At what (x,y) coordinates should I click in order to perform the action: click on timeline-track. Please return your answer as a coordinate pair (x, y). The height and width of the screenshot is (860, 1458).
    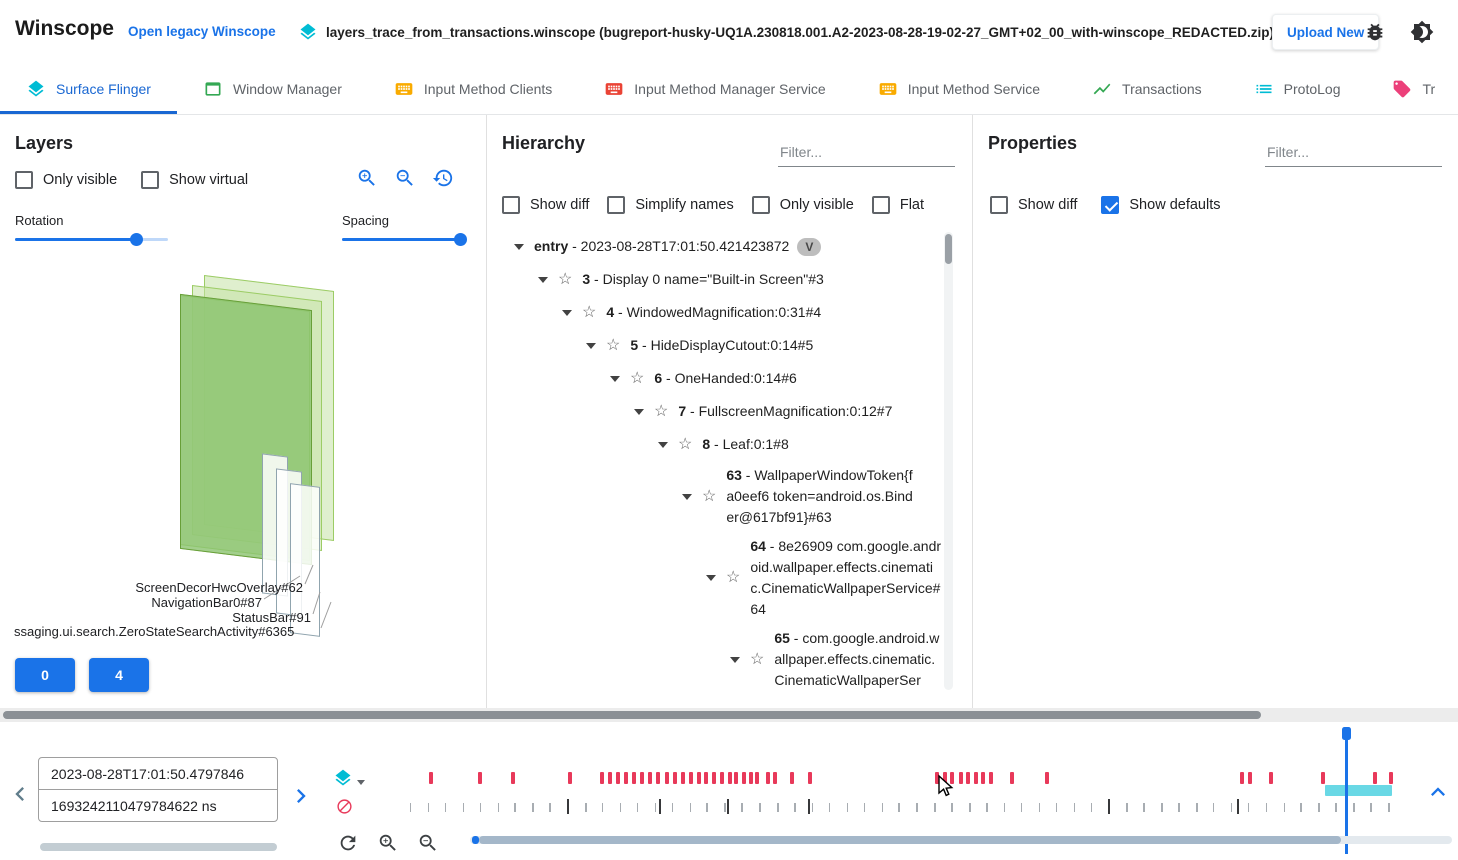
    Looking at the image, I should click on (897, 791).